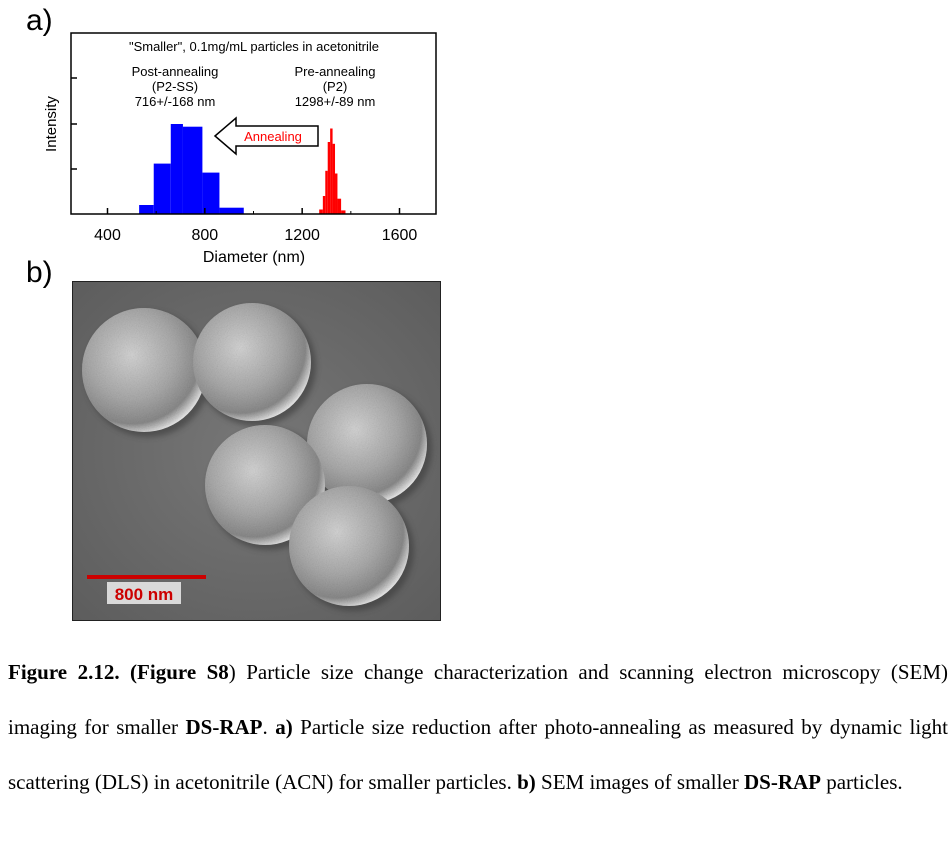 Image resolution: width=950 pixels, height=851 pixels. I want to click on x-ticks: 400 800 1200 1600, so click(255, 226).